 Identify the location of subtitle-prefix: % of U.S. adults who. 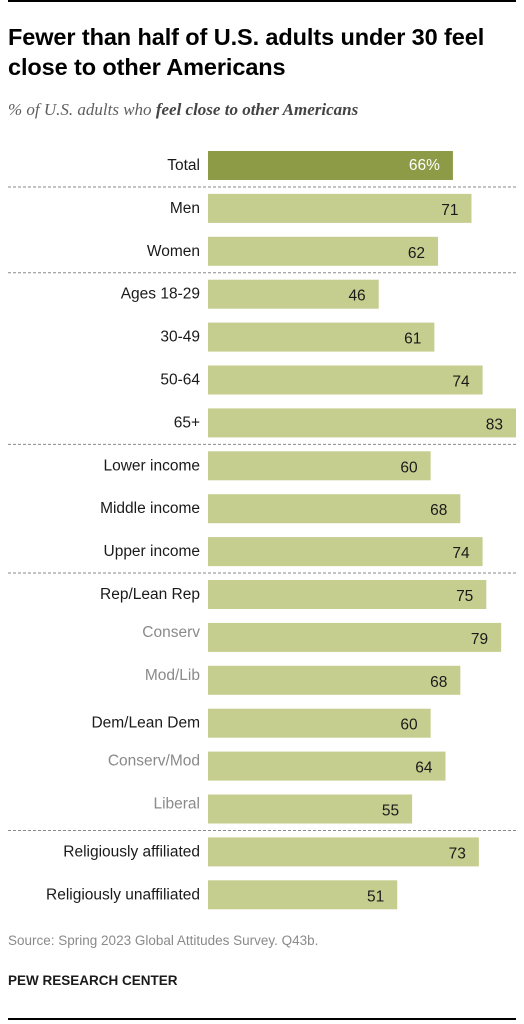
(82, 109).